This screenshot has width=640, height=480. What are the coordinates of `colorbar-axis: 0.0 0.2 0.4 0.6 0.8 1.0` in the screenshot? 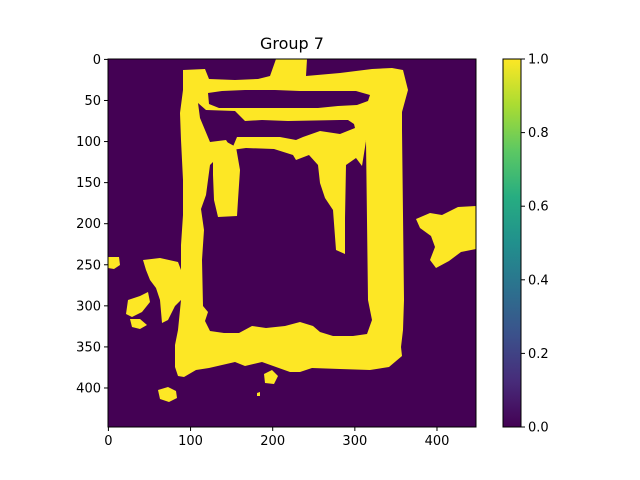 It's located at (535, 244).